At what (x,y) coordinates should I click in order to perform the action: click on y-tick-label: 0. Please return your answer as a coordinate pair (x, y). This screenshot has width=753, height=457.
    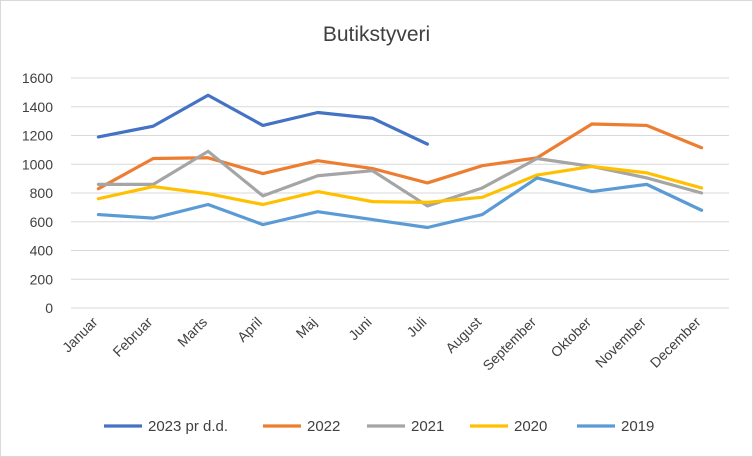
    Looking at the image, I should click on (49, 308).